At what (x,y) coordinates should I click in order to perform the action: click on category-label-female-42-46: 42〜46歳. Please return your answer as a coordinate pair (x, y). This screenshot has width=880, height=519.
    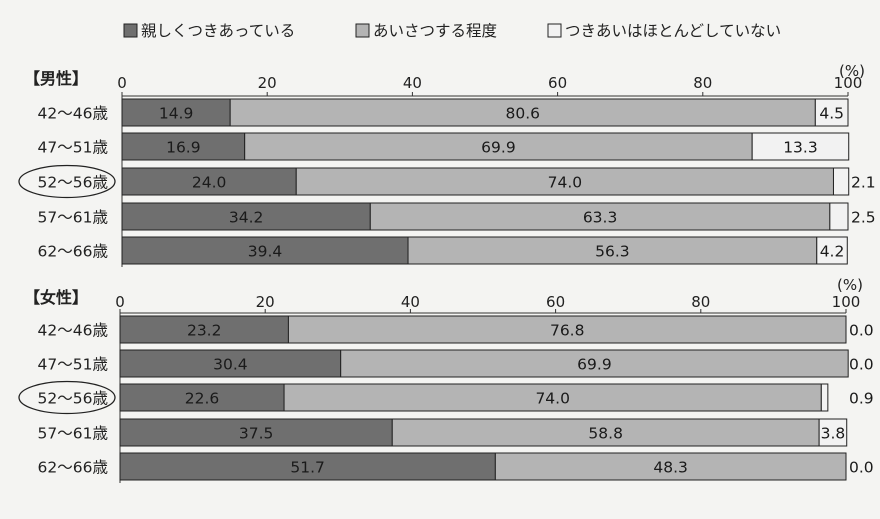
    Looking at the image, I should click on (73, 331).